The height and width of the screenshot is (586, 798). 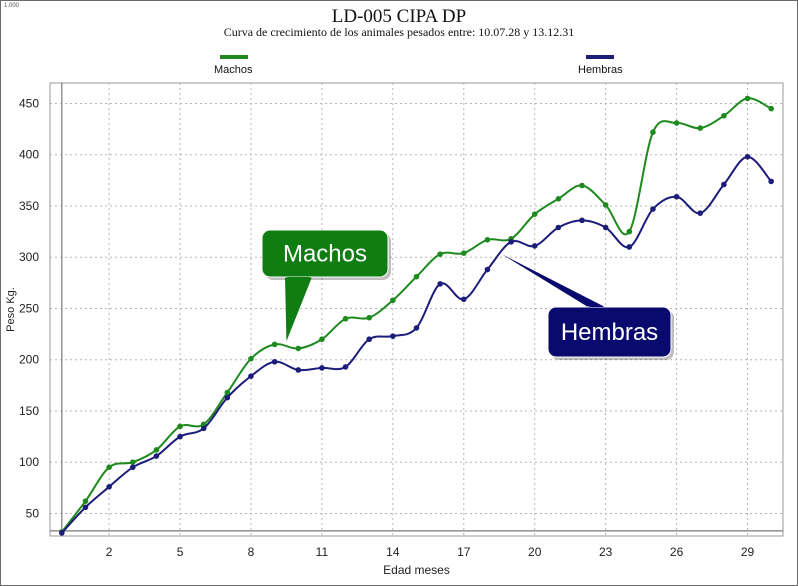 I want to click on y-tick-label: 200, so click(x=29, y=360).